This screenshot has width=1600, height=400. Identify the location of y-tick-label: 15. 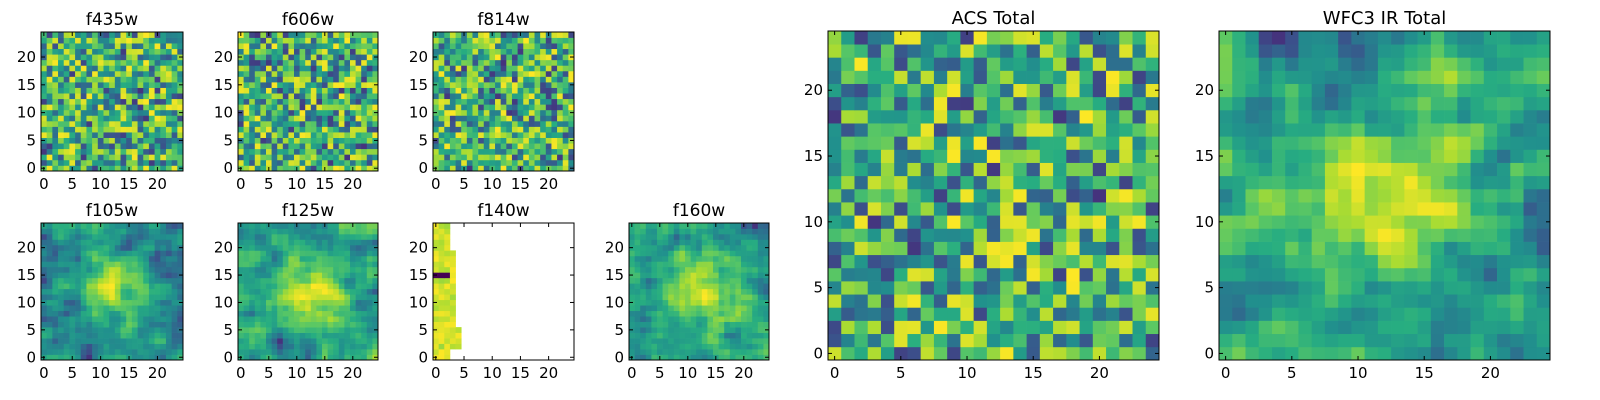
(26, 85).